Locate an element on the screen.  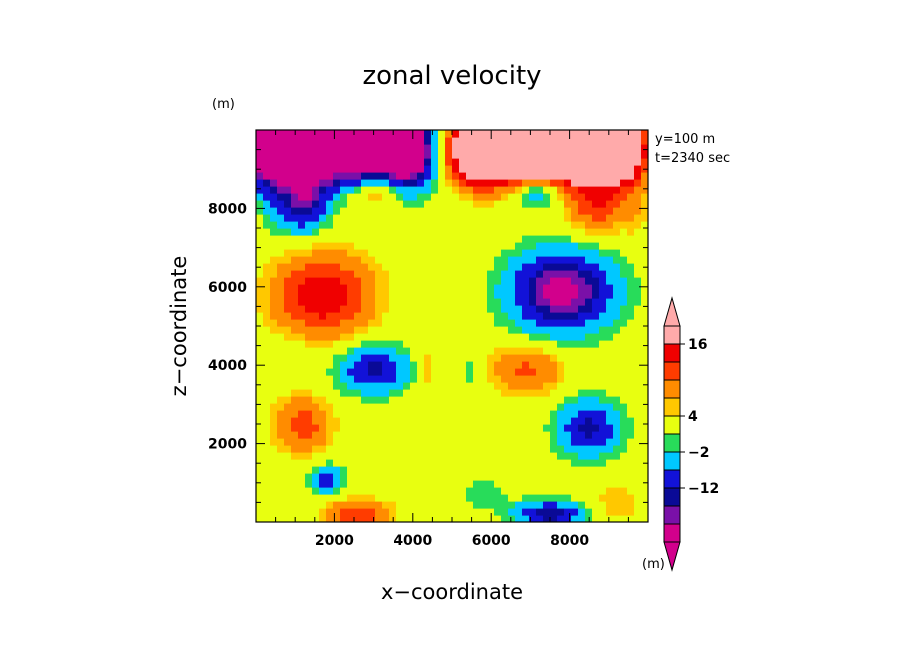
colorbar-segment is located at coordinates (672, 443).